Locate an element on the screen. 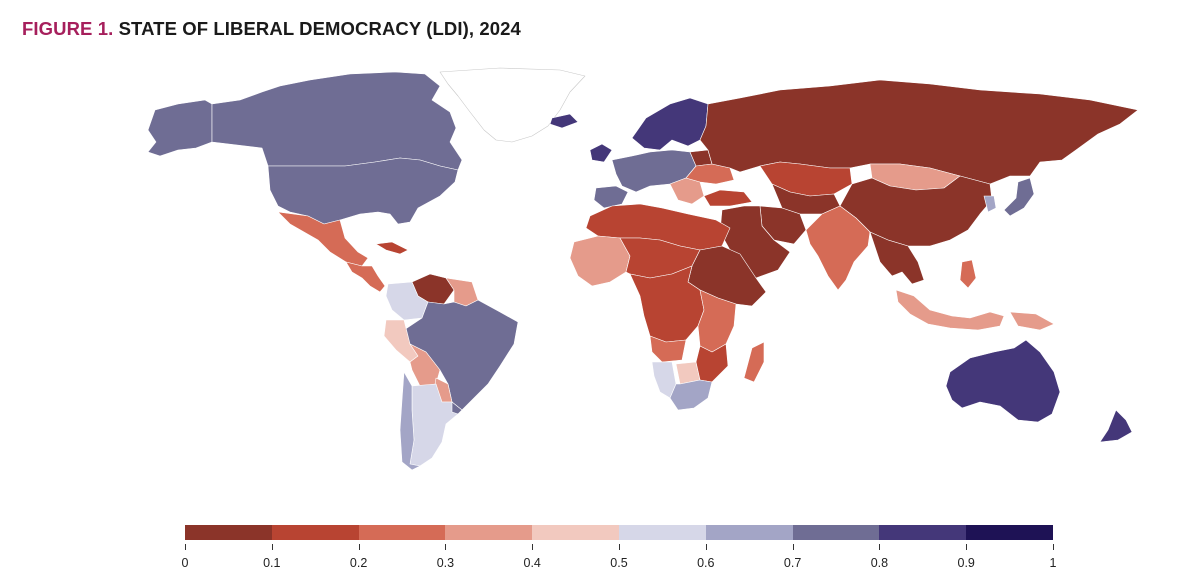 This screenshot has height=577, width=1200. legend-tick-label: 1 is located at coordinates (1053, 563).